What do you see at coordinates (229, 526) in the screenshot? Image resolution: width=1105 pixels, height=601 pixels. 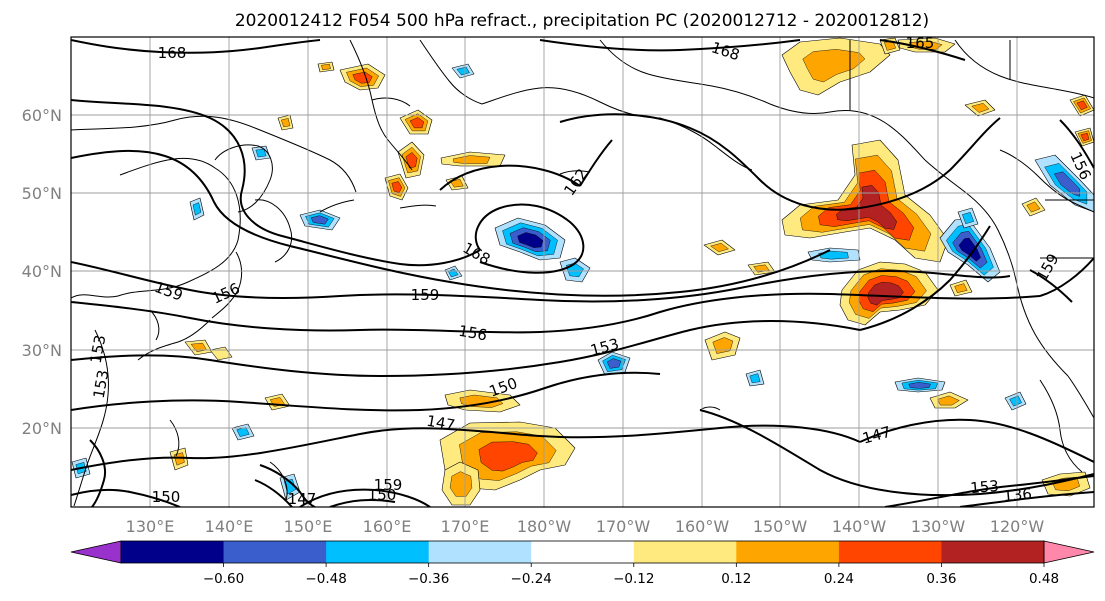 I see `lon-label: 140°E` at bounding box center [229, 526].